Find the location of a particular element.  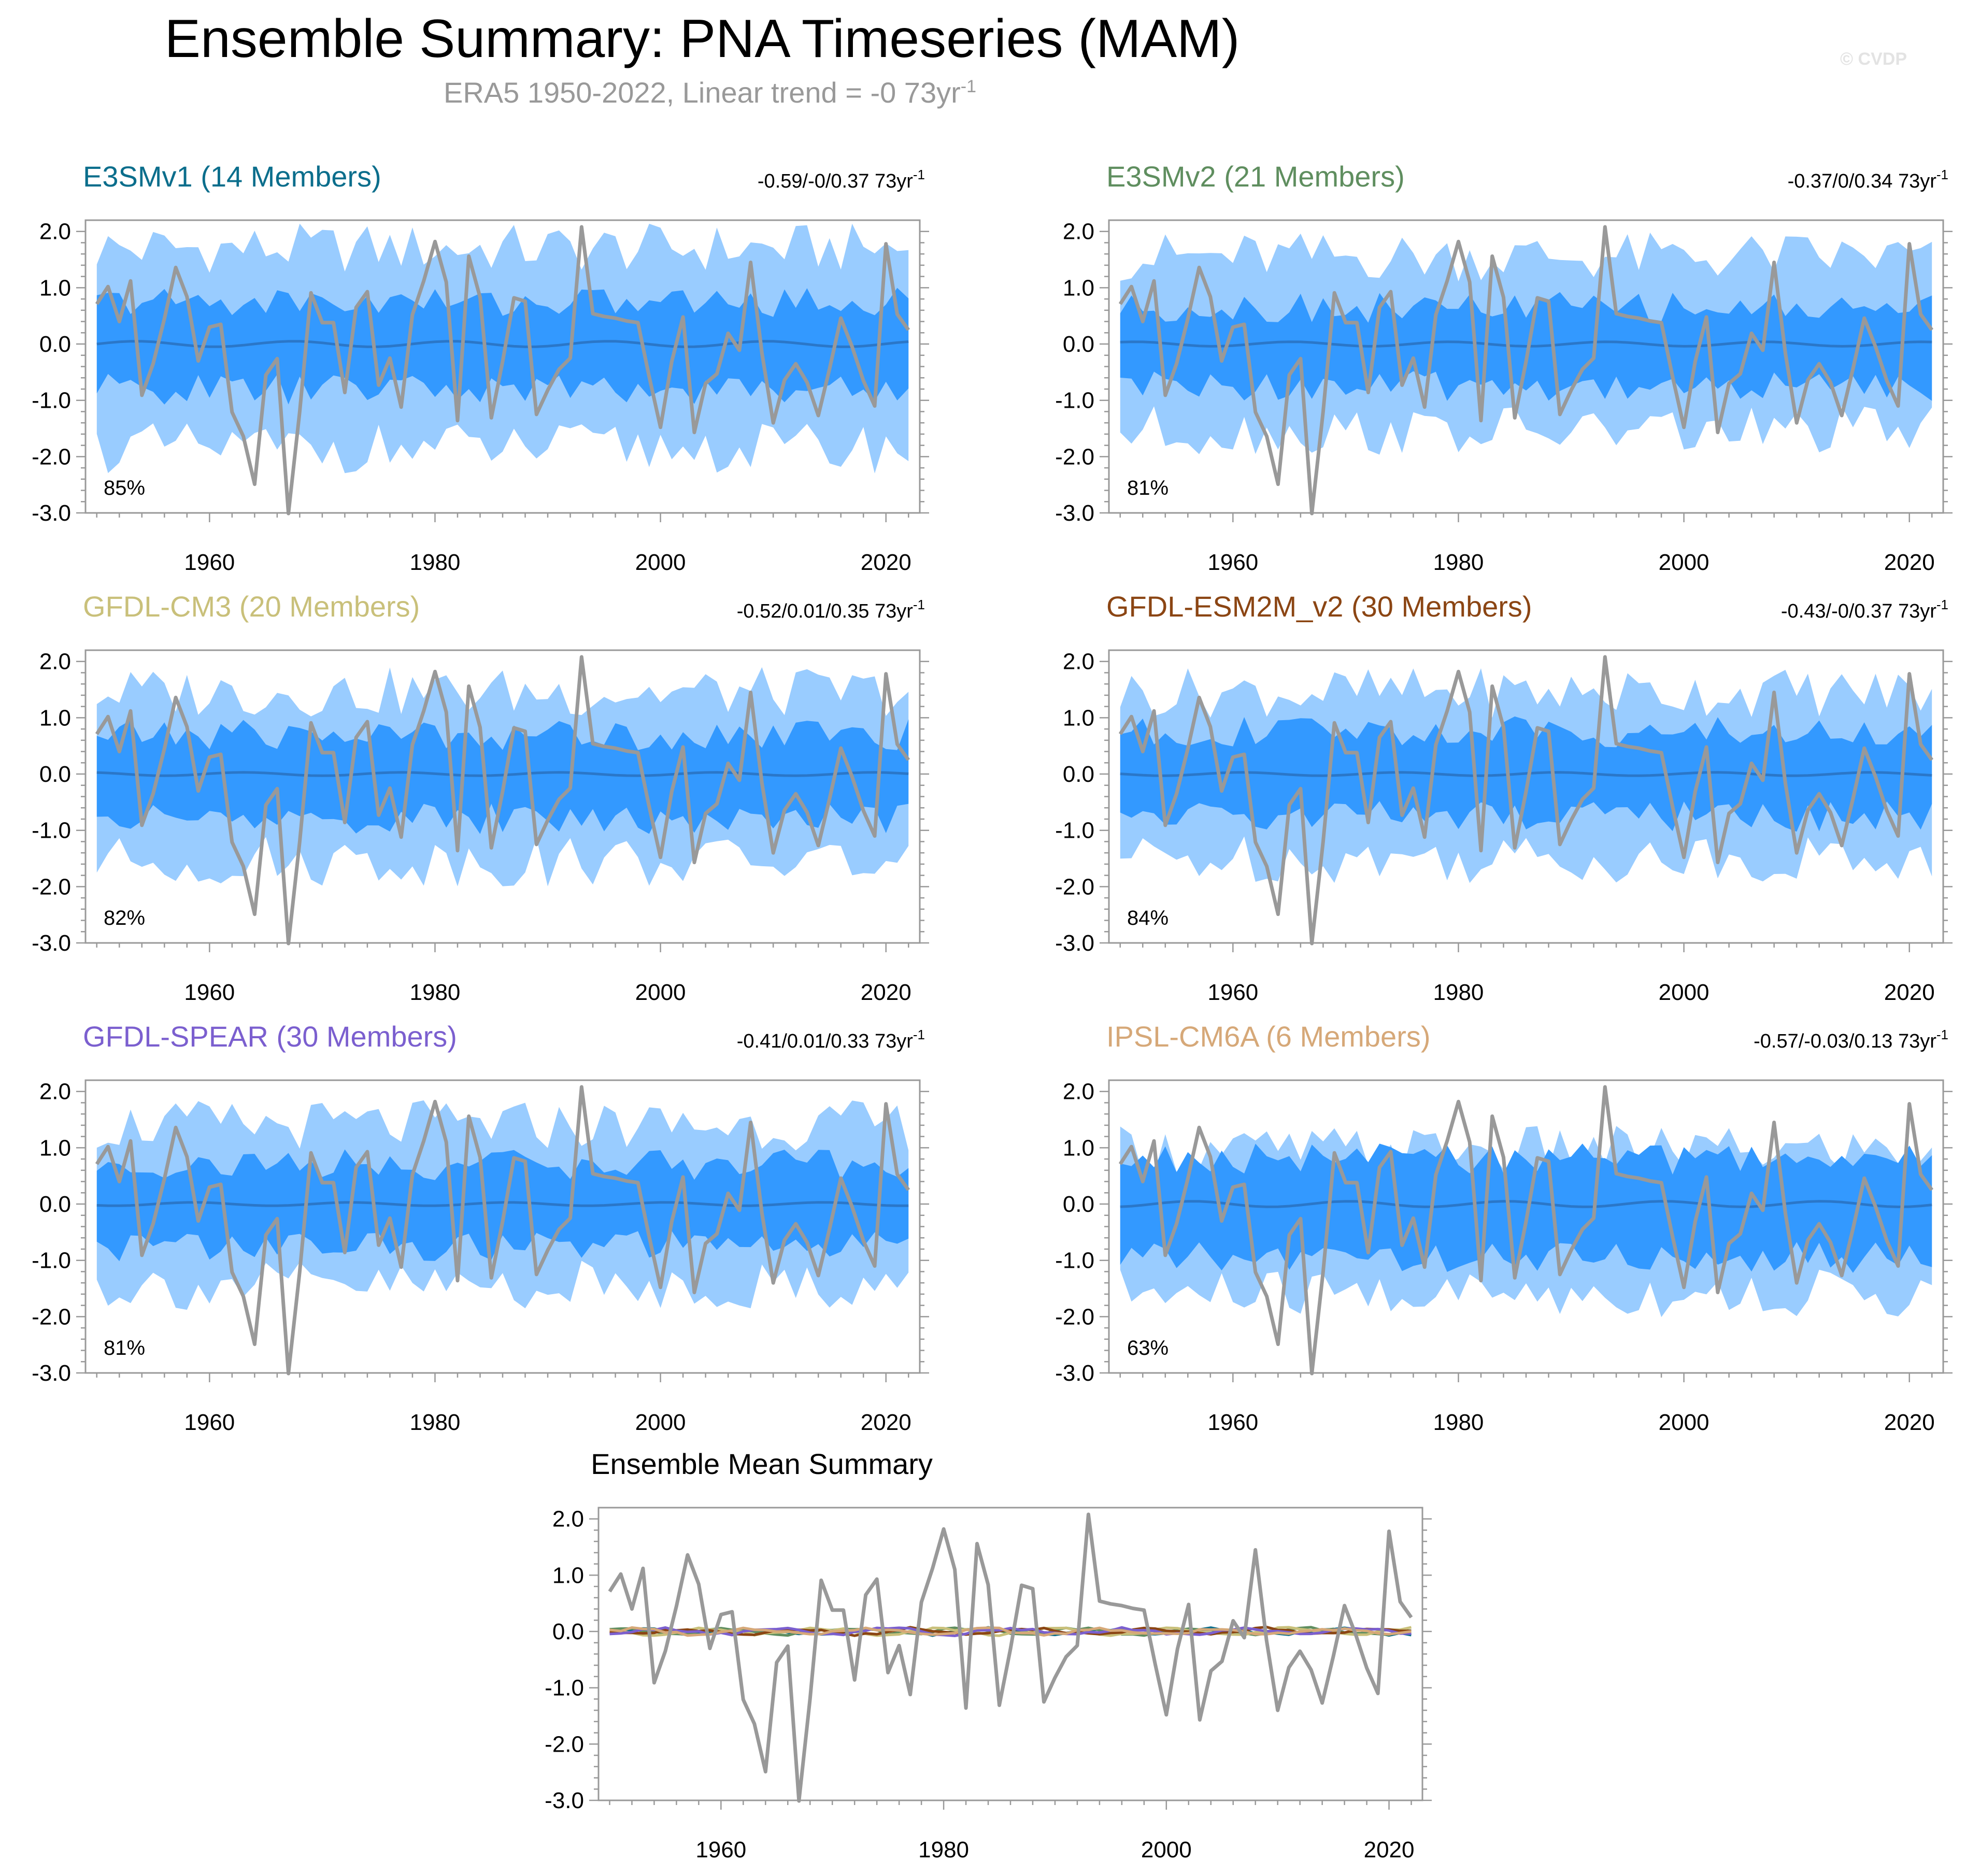

panel-trend-stats: -0.52/0.01/0.35 73yr-1 is located at coordinates (831, 609).